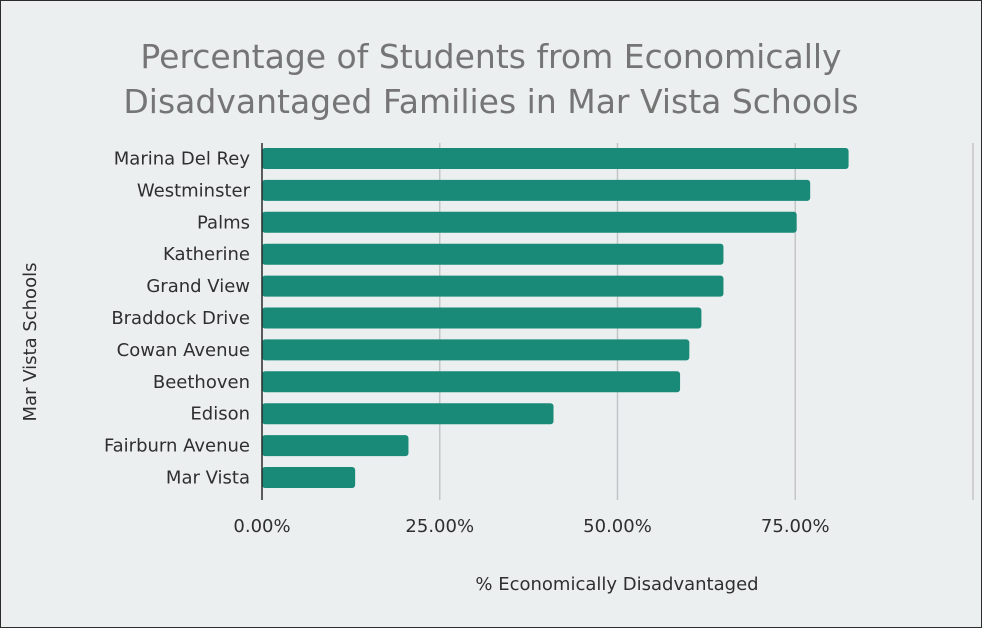  I want to click on category-label-0: Marina Del Rey, so click(182, 159).